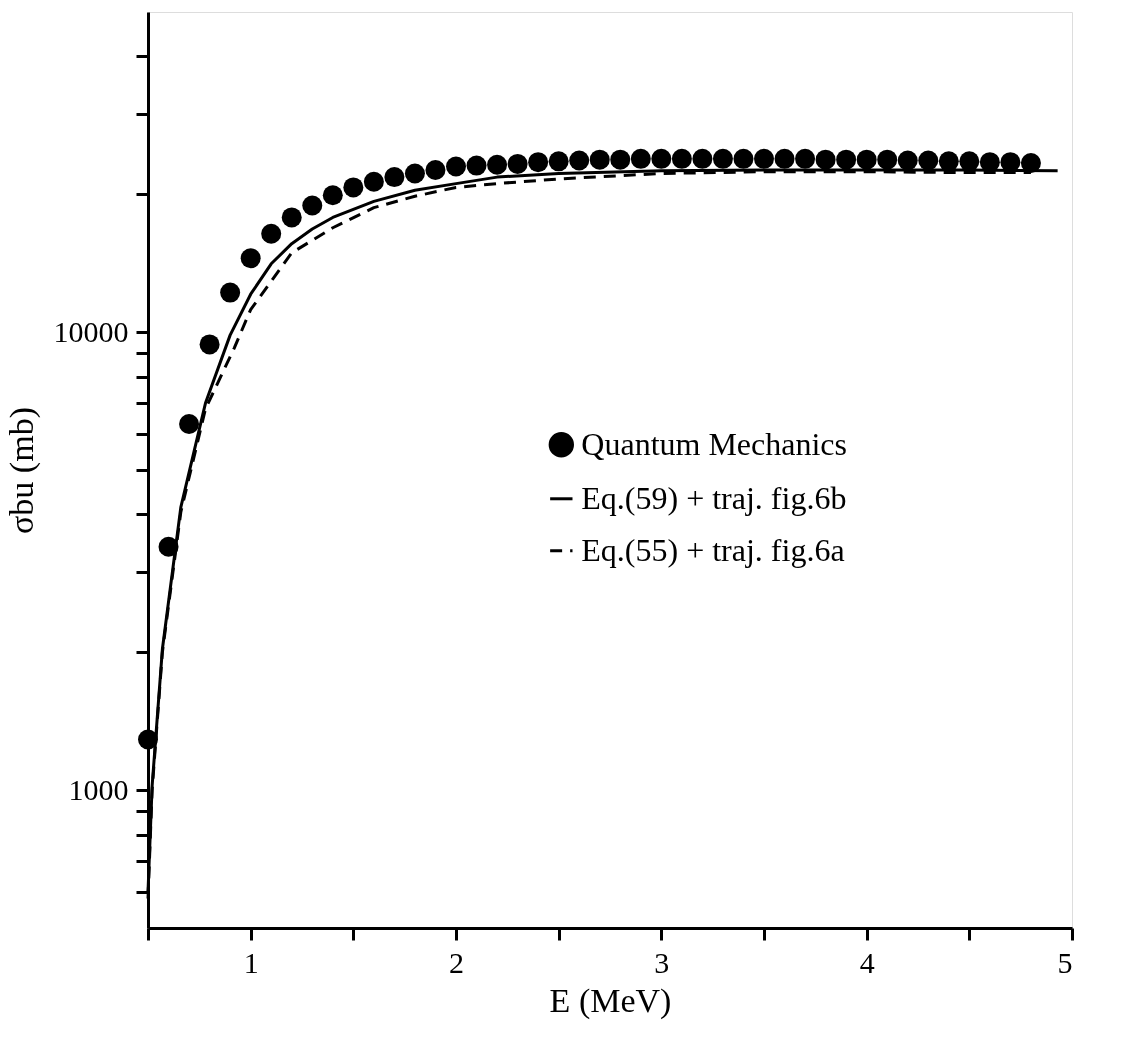 This screenshot has height=1050, width=1134. Describe the element at coordinates (867, 962) in the screenshot. I see `x-tick-label: 4` at that location.